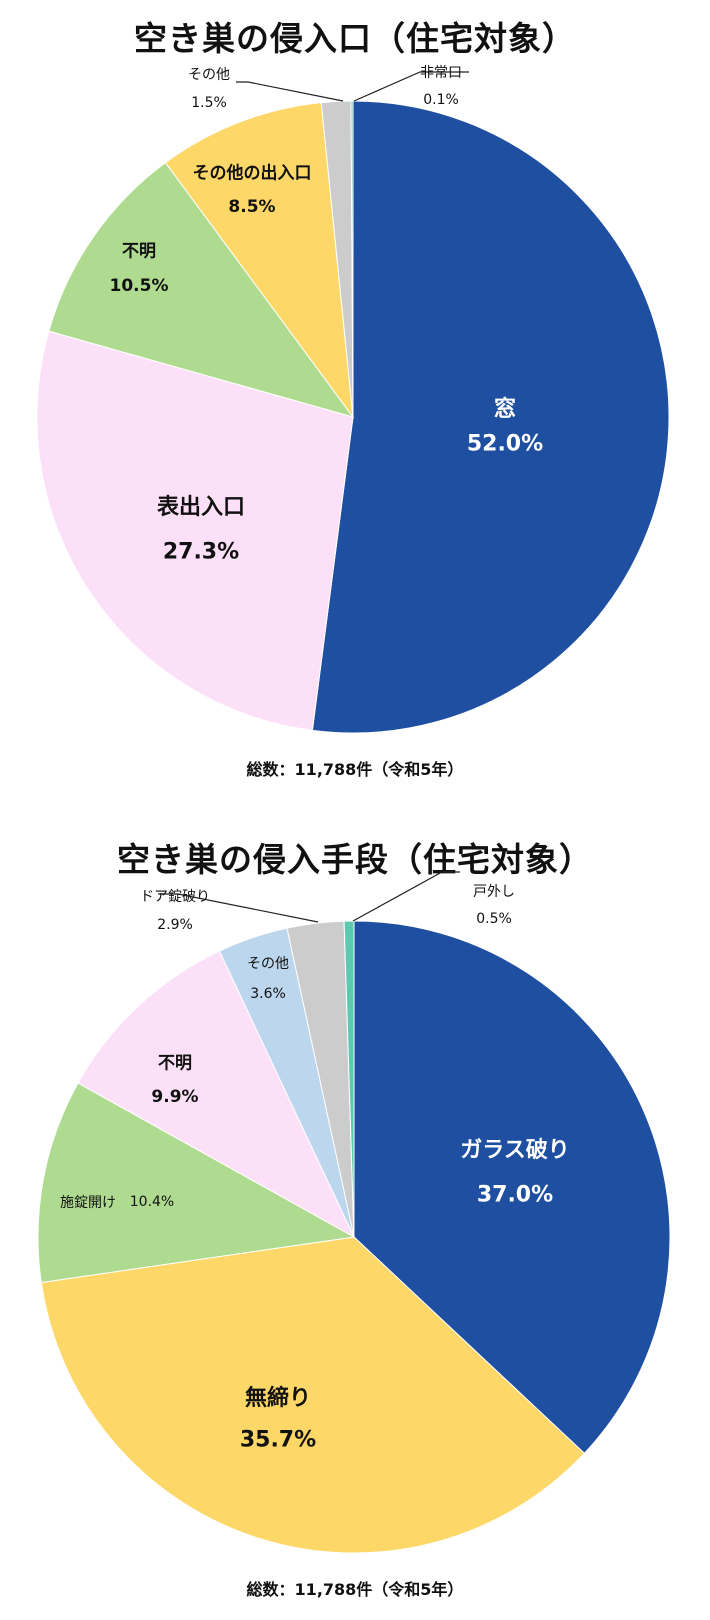  I want to click on slice-value: 10.5%, so click(139, 286).